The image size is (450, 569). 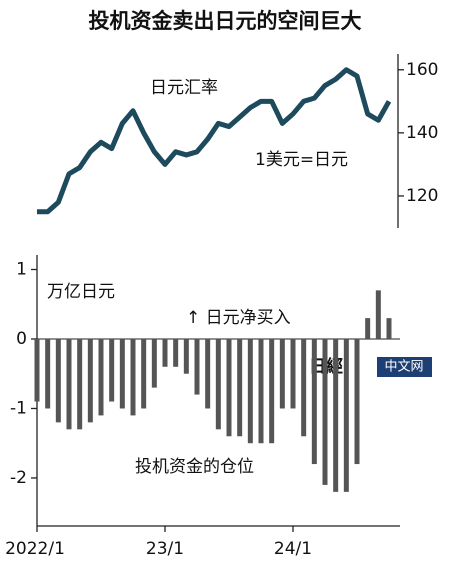 I want to click on y-tick-label: 0, so click(x=21, y=339).